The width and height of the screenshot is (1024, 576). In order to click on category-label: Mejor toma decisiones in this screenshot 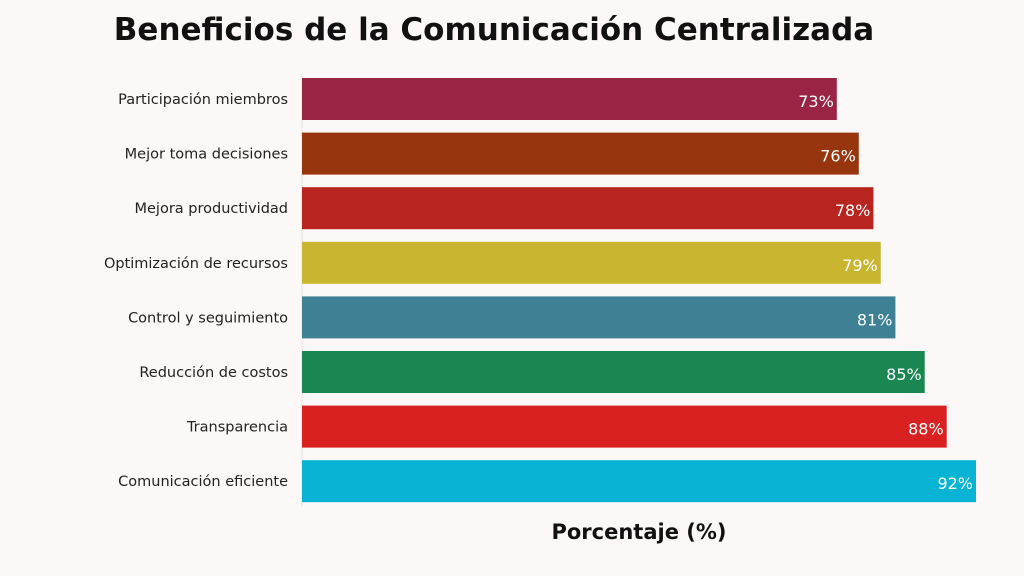, I will do `click(206, 155)`.